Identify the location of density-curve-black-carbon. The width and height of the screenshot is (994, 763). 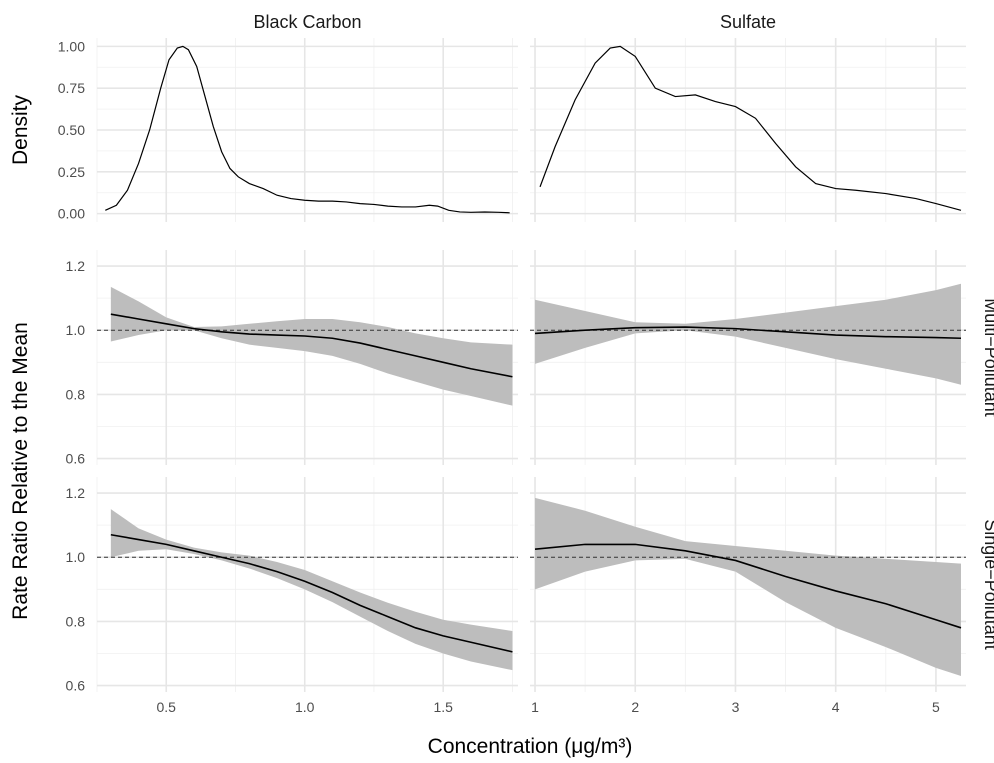
(307, 129).